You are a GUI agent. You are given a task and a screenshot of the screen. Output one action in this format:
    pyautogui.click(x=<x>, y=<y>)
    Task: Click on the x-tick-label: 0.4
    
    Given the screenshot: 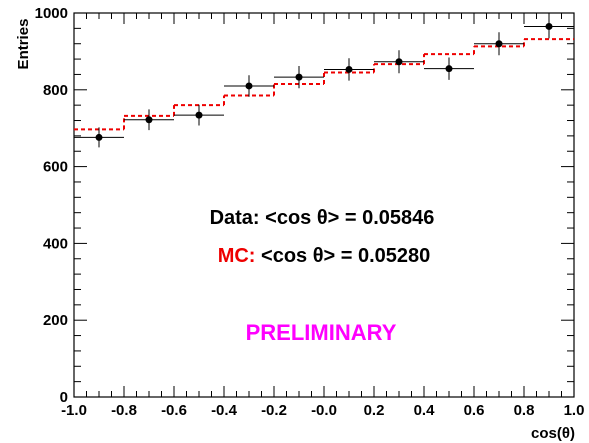 What is the action you would take?
    pyautogui.click(x=425, y=410)
    